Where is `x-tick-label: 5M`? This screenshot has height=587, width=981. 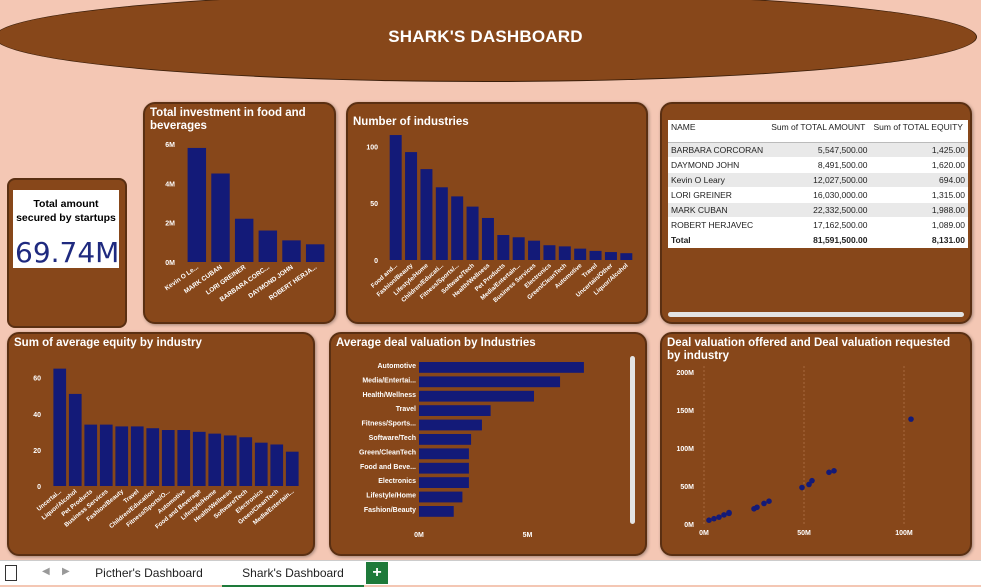
x-tick-label: 5M is located at coordinates (528, 535).